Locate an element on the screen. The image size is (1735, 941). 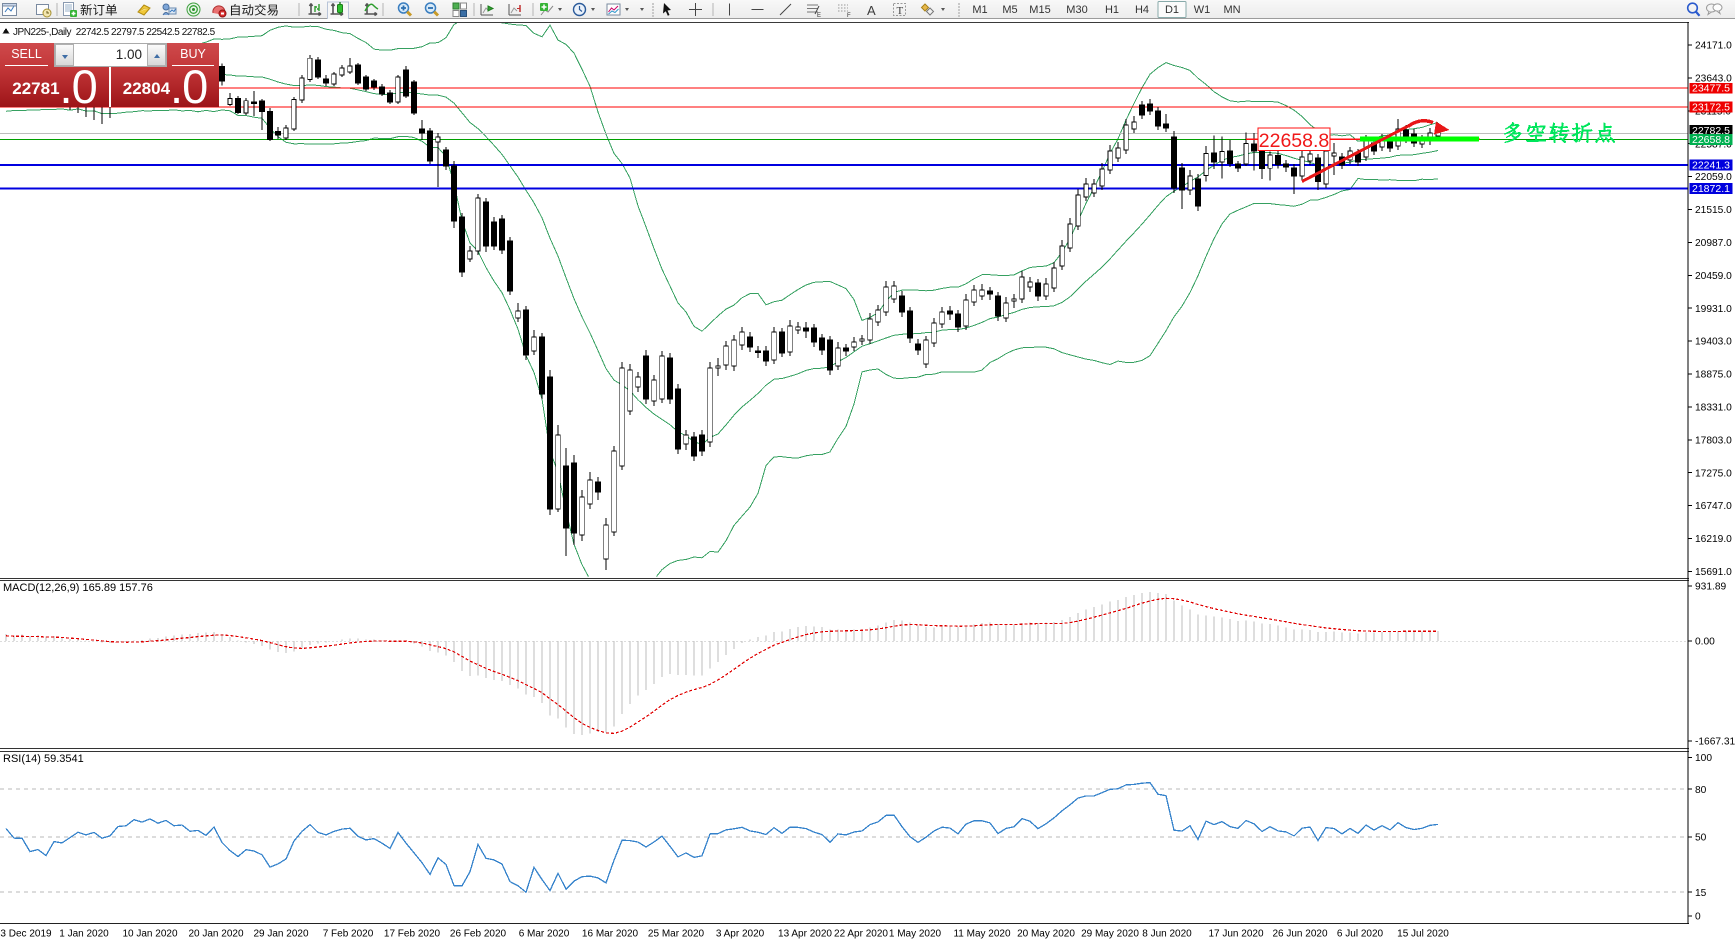
svg-text: 11 May 2020 is located at coordinates (982, 934).